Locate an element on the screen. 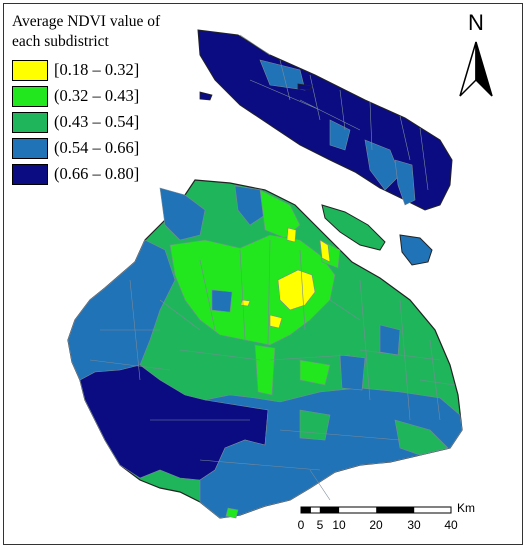 The height and width of the screenshot is (550, 528). legend-title-line: Average NDVI value of is located at coordinates (86, 21).